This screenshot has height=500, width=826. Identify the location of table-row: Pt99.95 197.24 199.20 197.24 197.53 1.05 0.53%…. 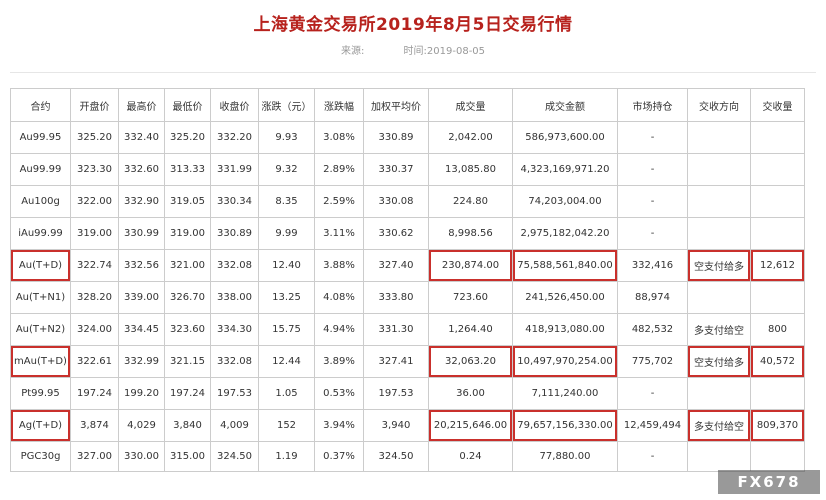
(407, 393).